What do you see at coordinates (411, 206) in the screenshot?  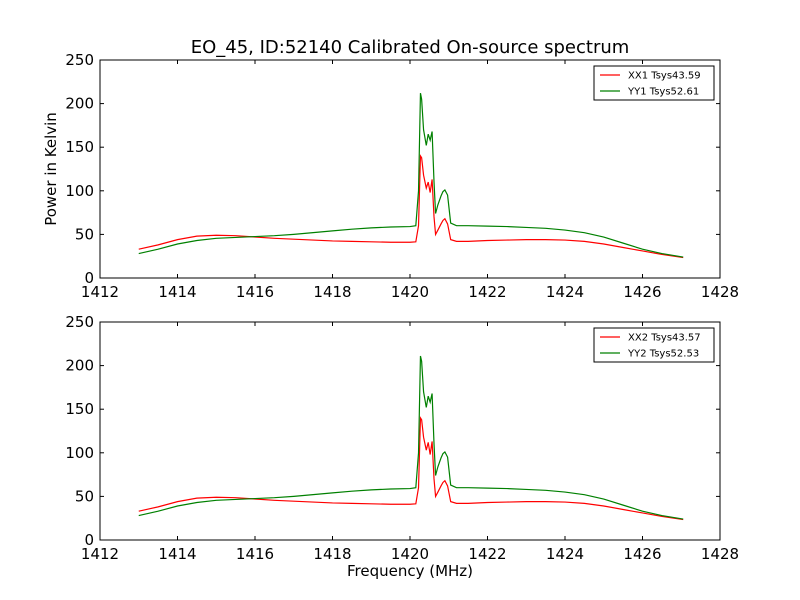 I see `series-line-xx1` at bounding box center [411, 206].